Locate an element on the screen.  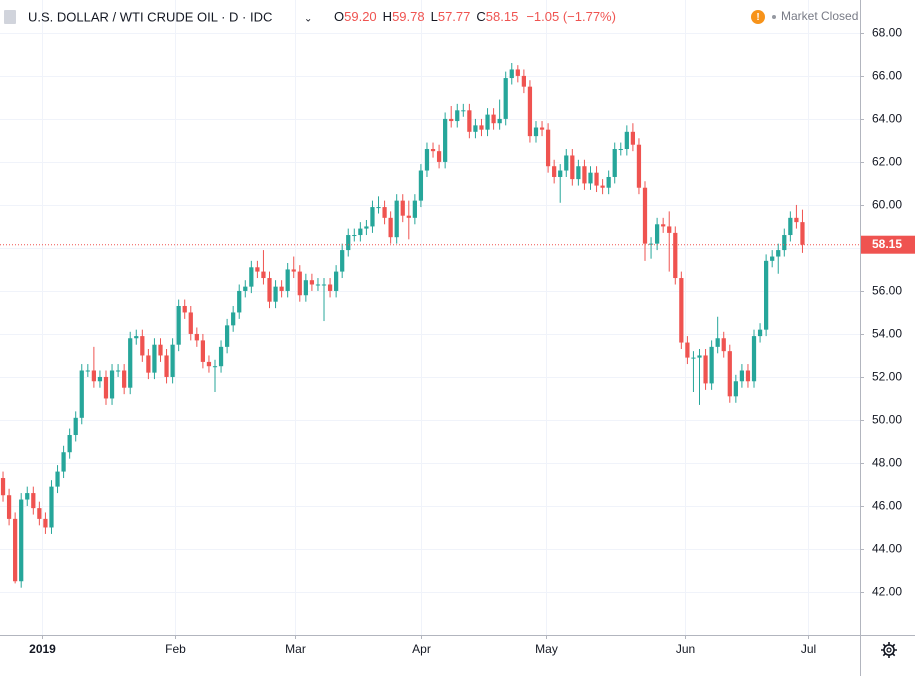
ohlc-label: H is located at coordinates (387, 16).